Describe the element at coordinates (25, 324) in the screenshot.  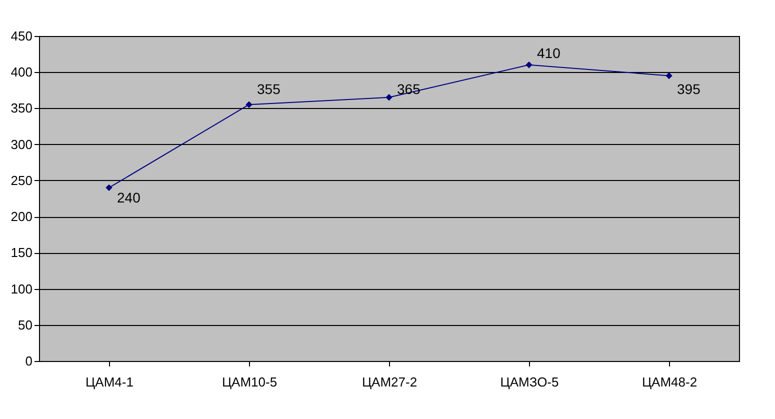
I see `y-tick-label: 50` at that location.